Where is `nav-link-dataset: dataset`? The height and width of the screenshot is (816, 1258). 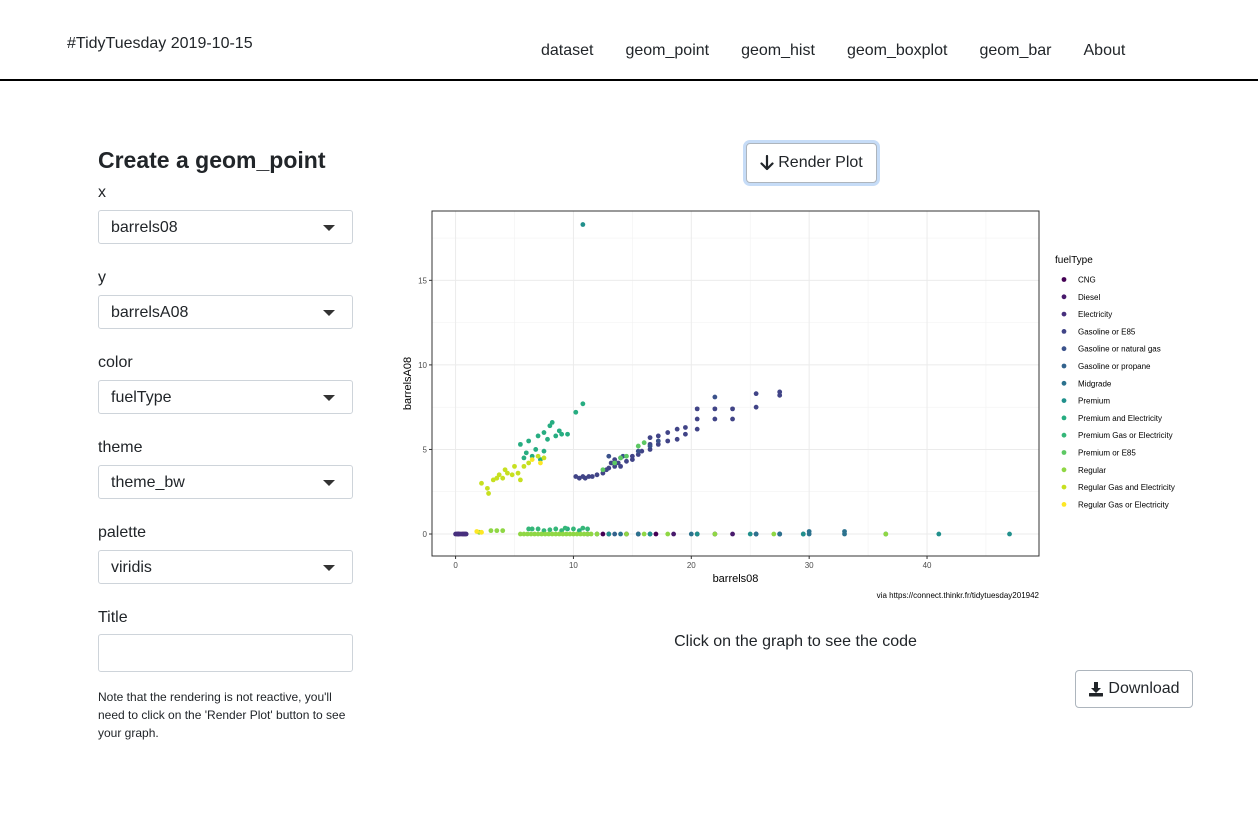 nav-link-dataset: dataset is located at coordinates (567, 50).